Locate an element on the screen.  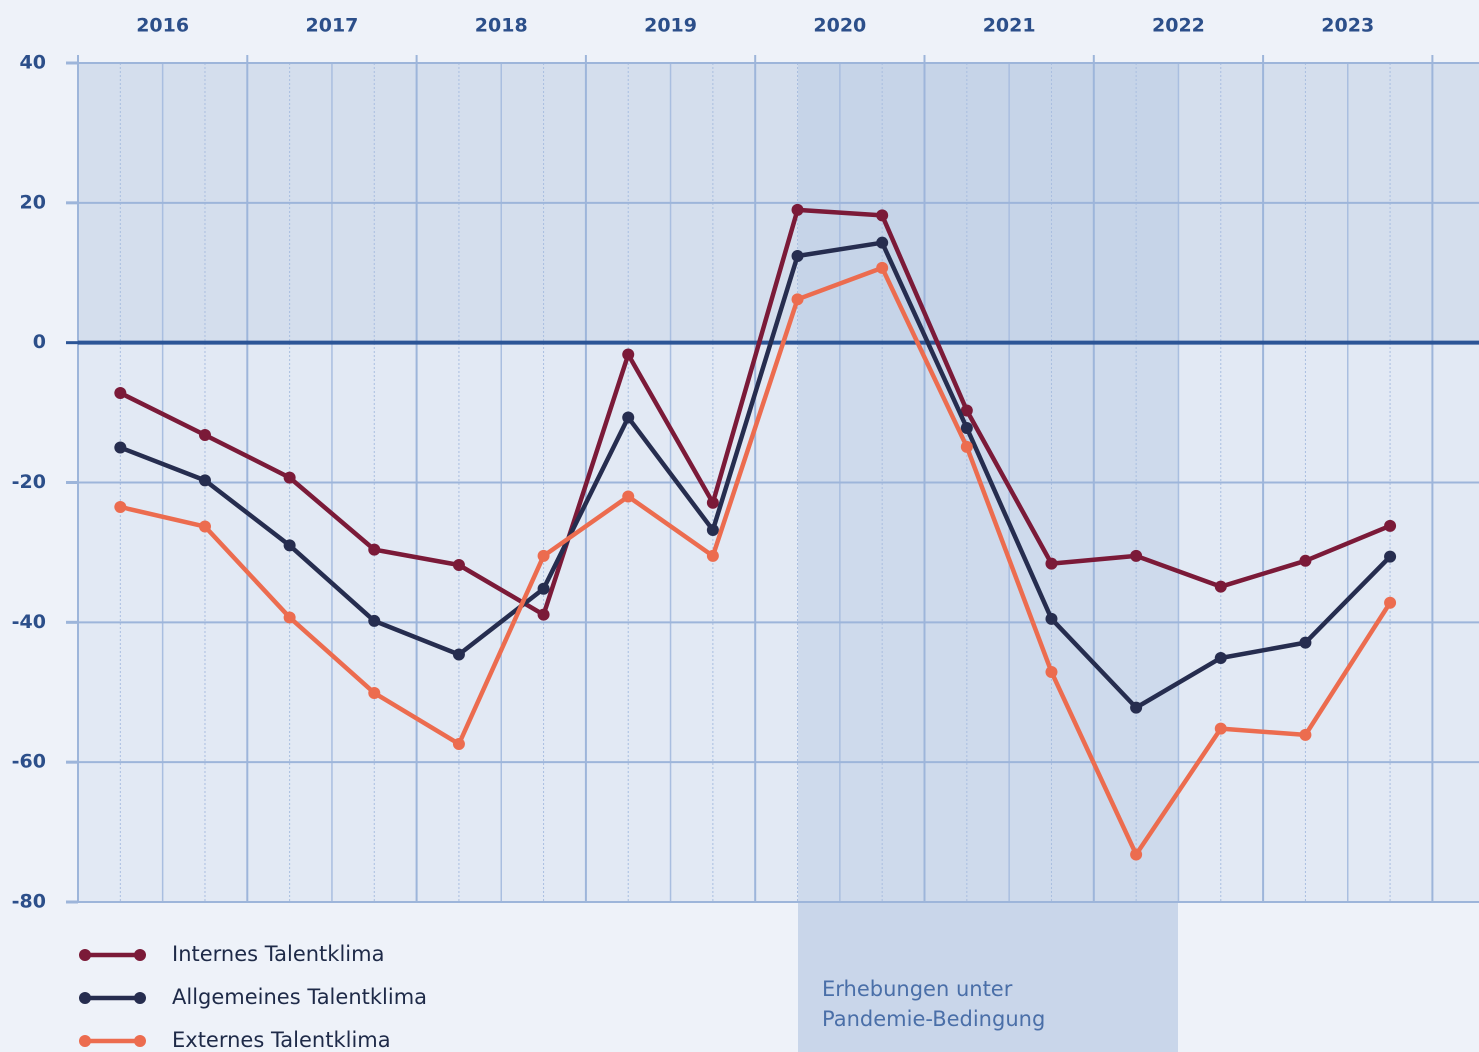
year-label: 2022 is located at coordinates (1178, 26).